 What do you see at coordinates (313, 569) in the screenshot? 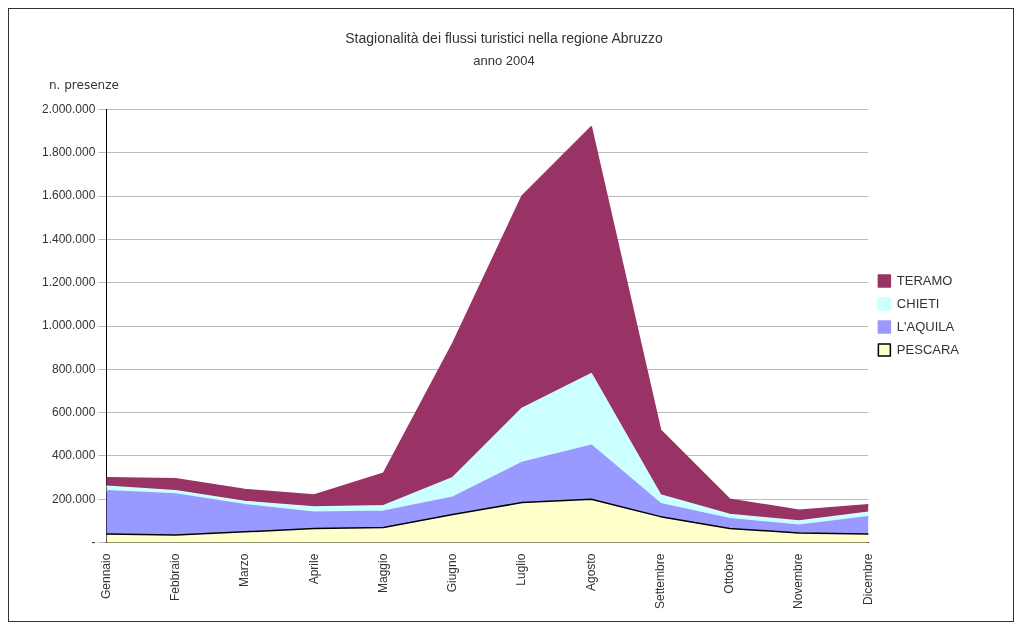
I see `x-tick-label: Aprile` at bounding box center [313, 569].